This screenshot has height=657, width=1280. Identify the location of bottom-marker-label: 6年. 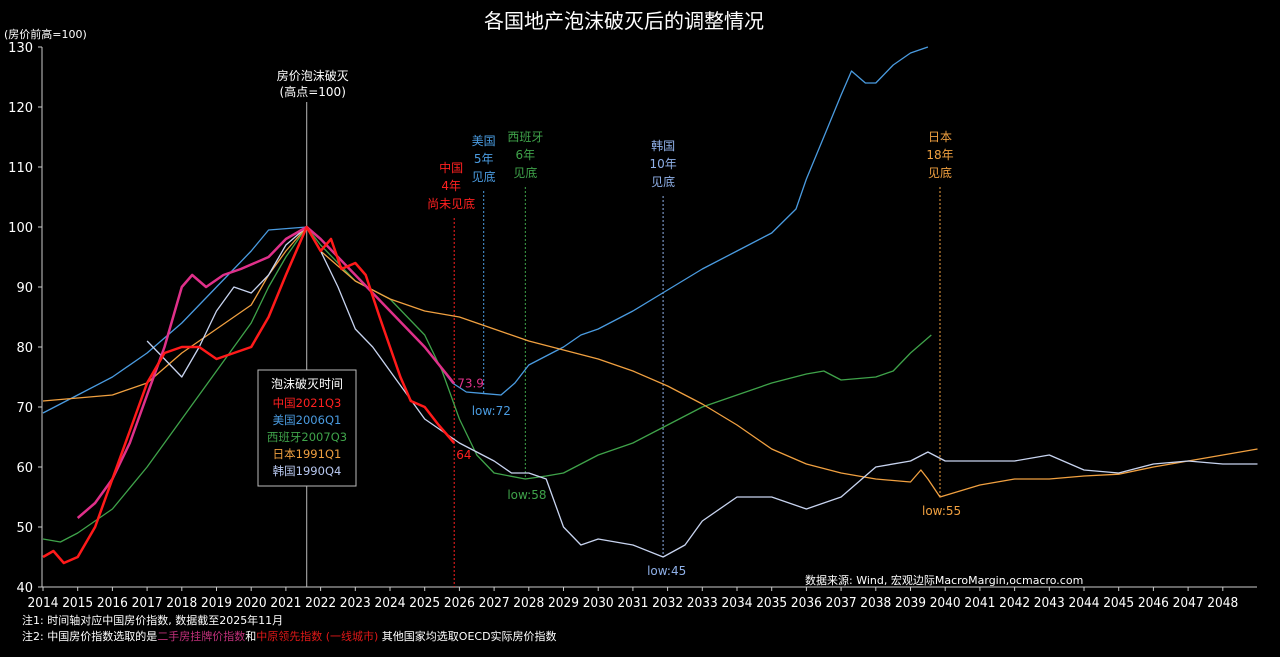
(526, 155).